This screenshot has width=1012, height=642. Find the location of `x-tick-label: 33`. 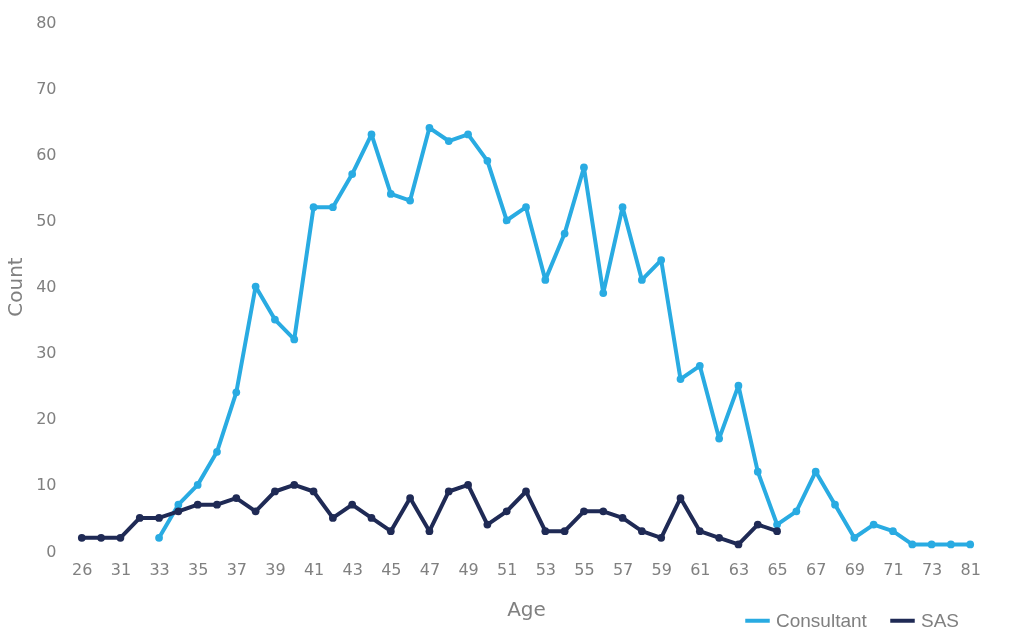

x-tick-label: 33 is located at coordinates (159, 569).